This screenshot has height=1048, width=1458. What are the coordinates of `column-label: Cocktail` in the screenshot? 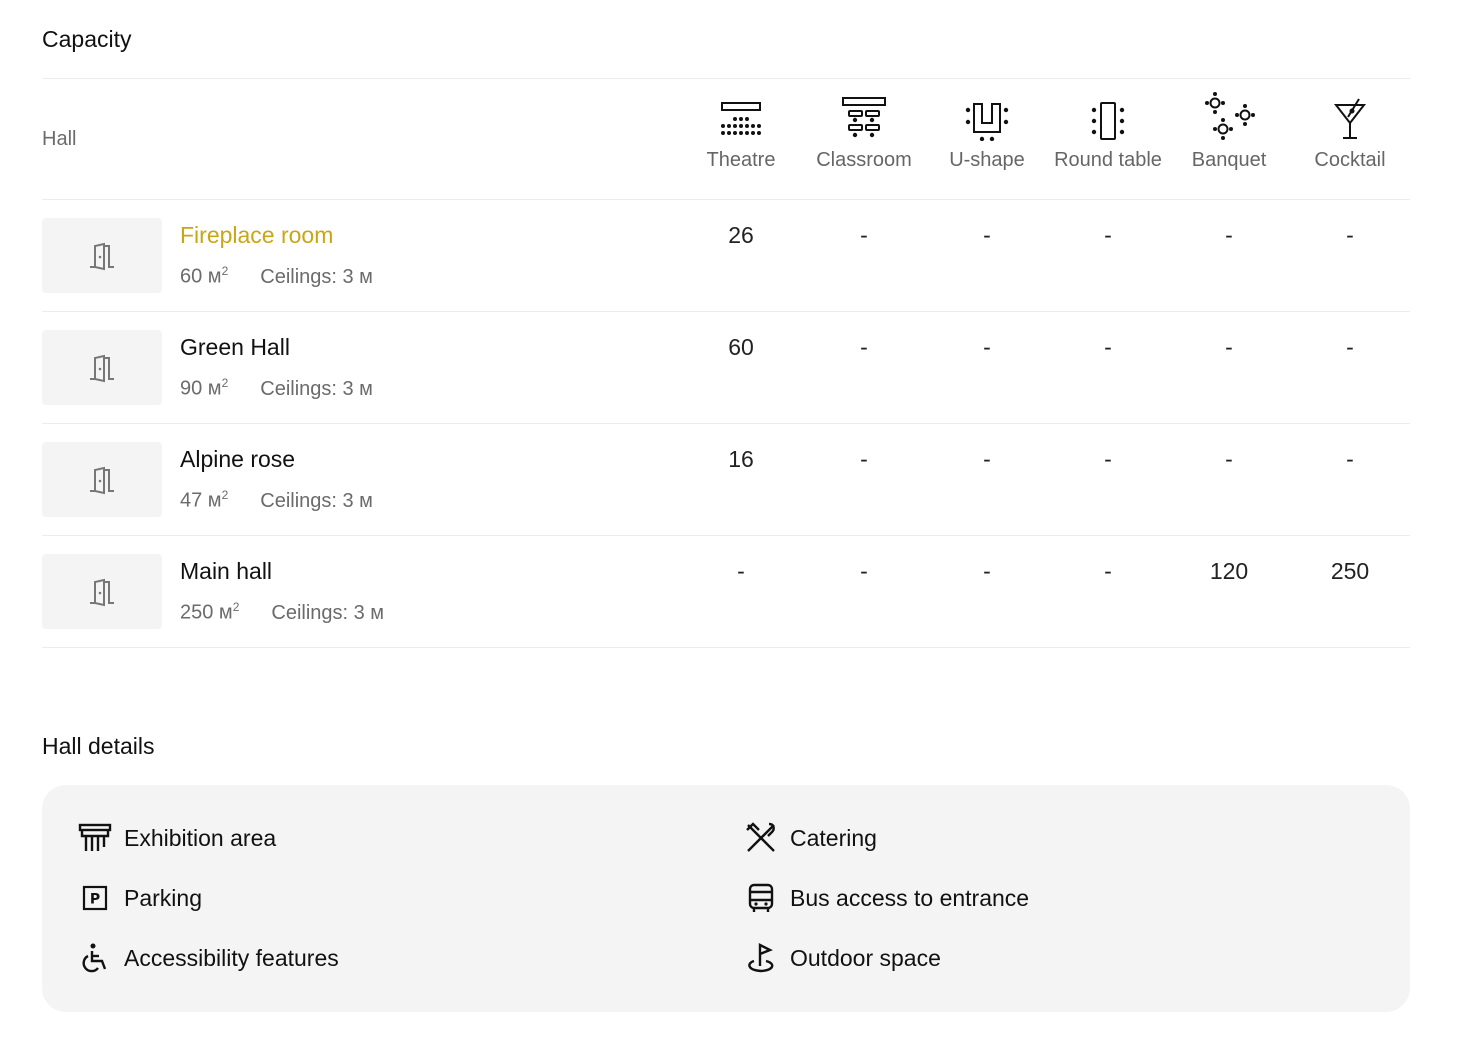 It's located at (1350, 160).